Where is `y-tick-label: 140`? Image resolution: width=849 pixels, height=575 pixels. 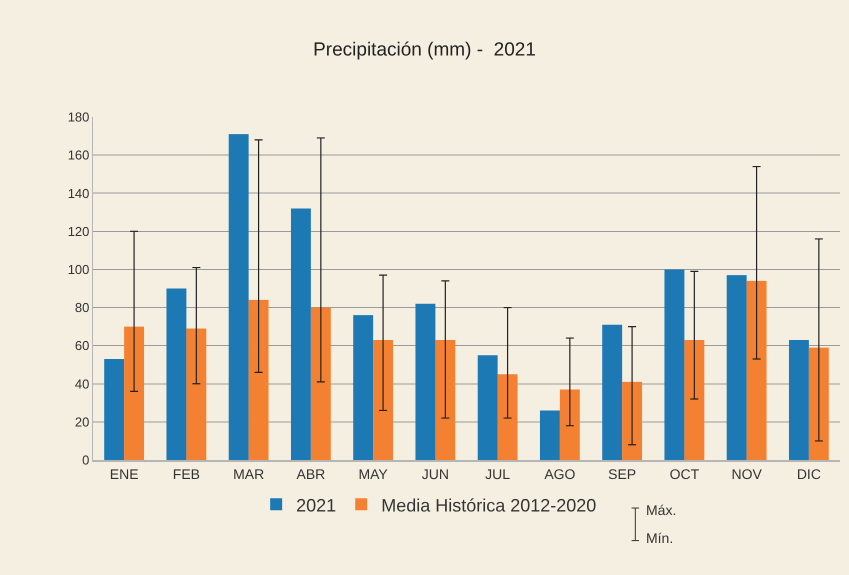 y-tick-label: 140 is located at coordinates (79, 193).